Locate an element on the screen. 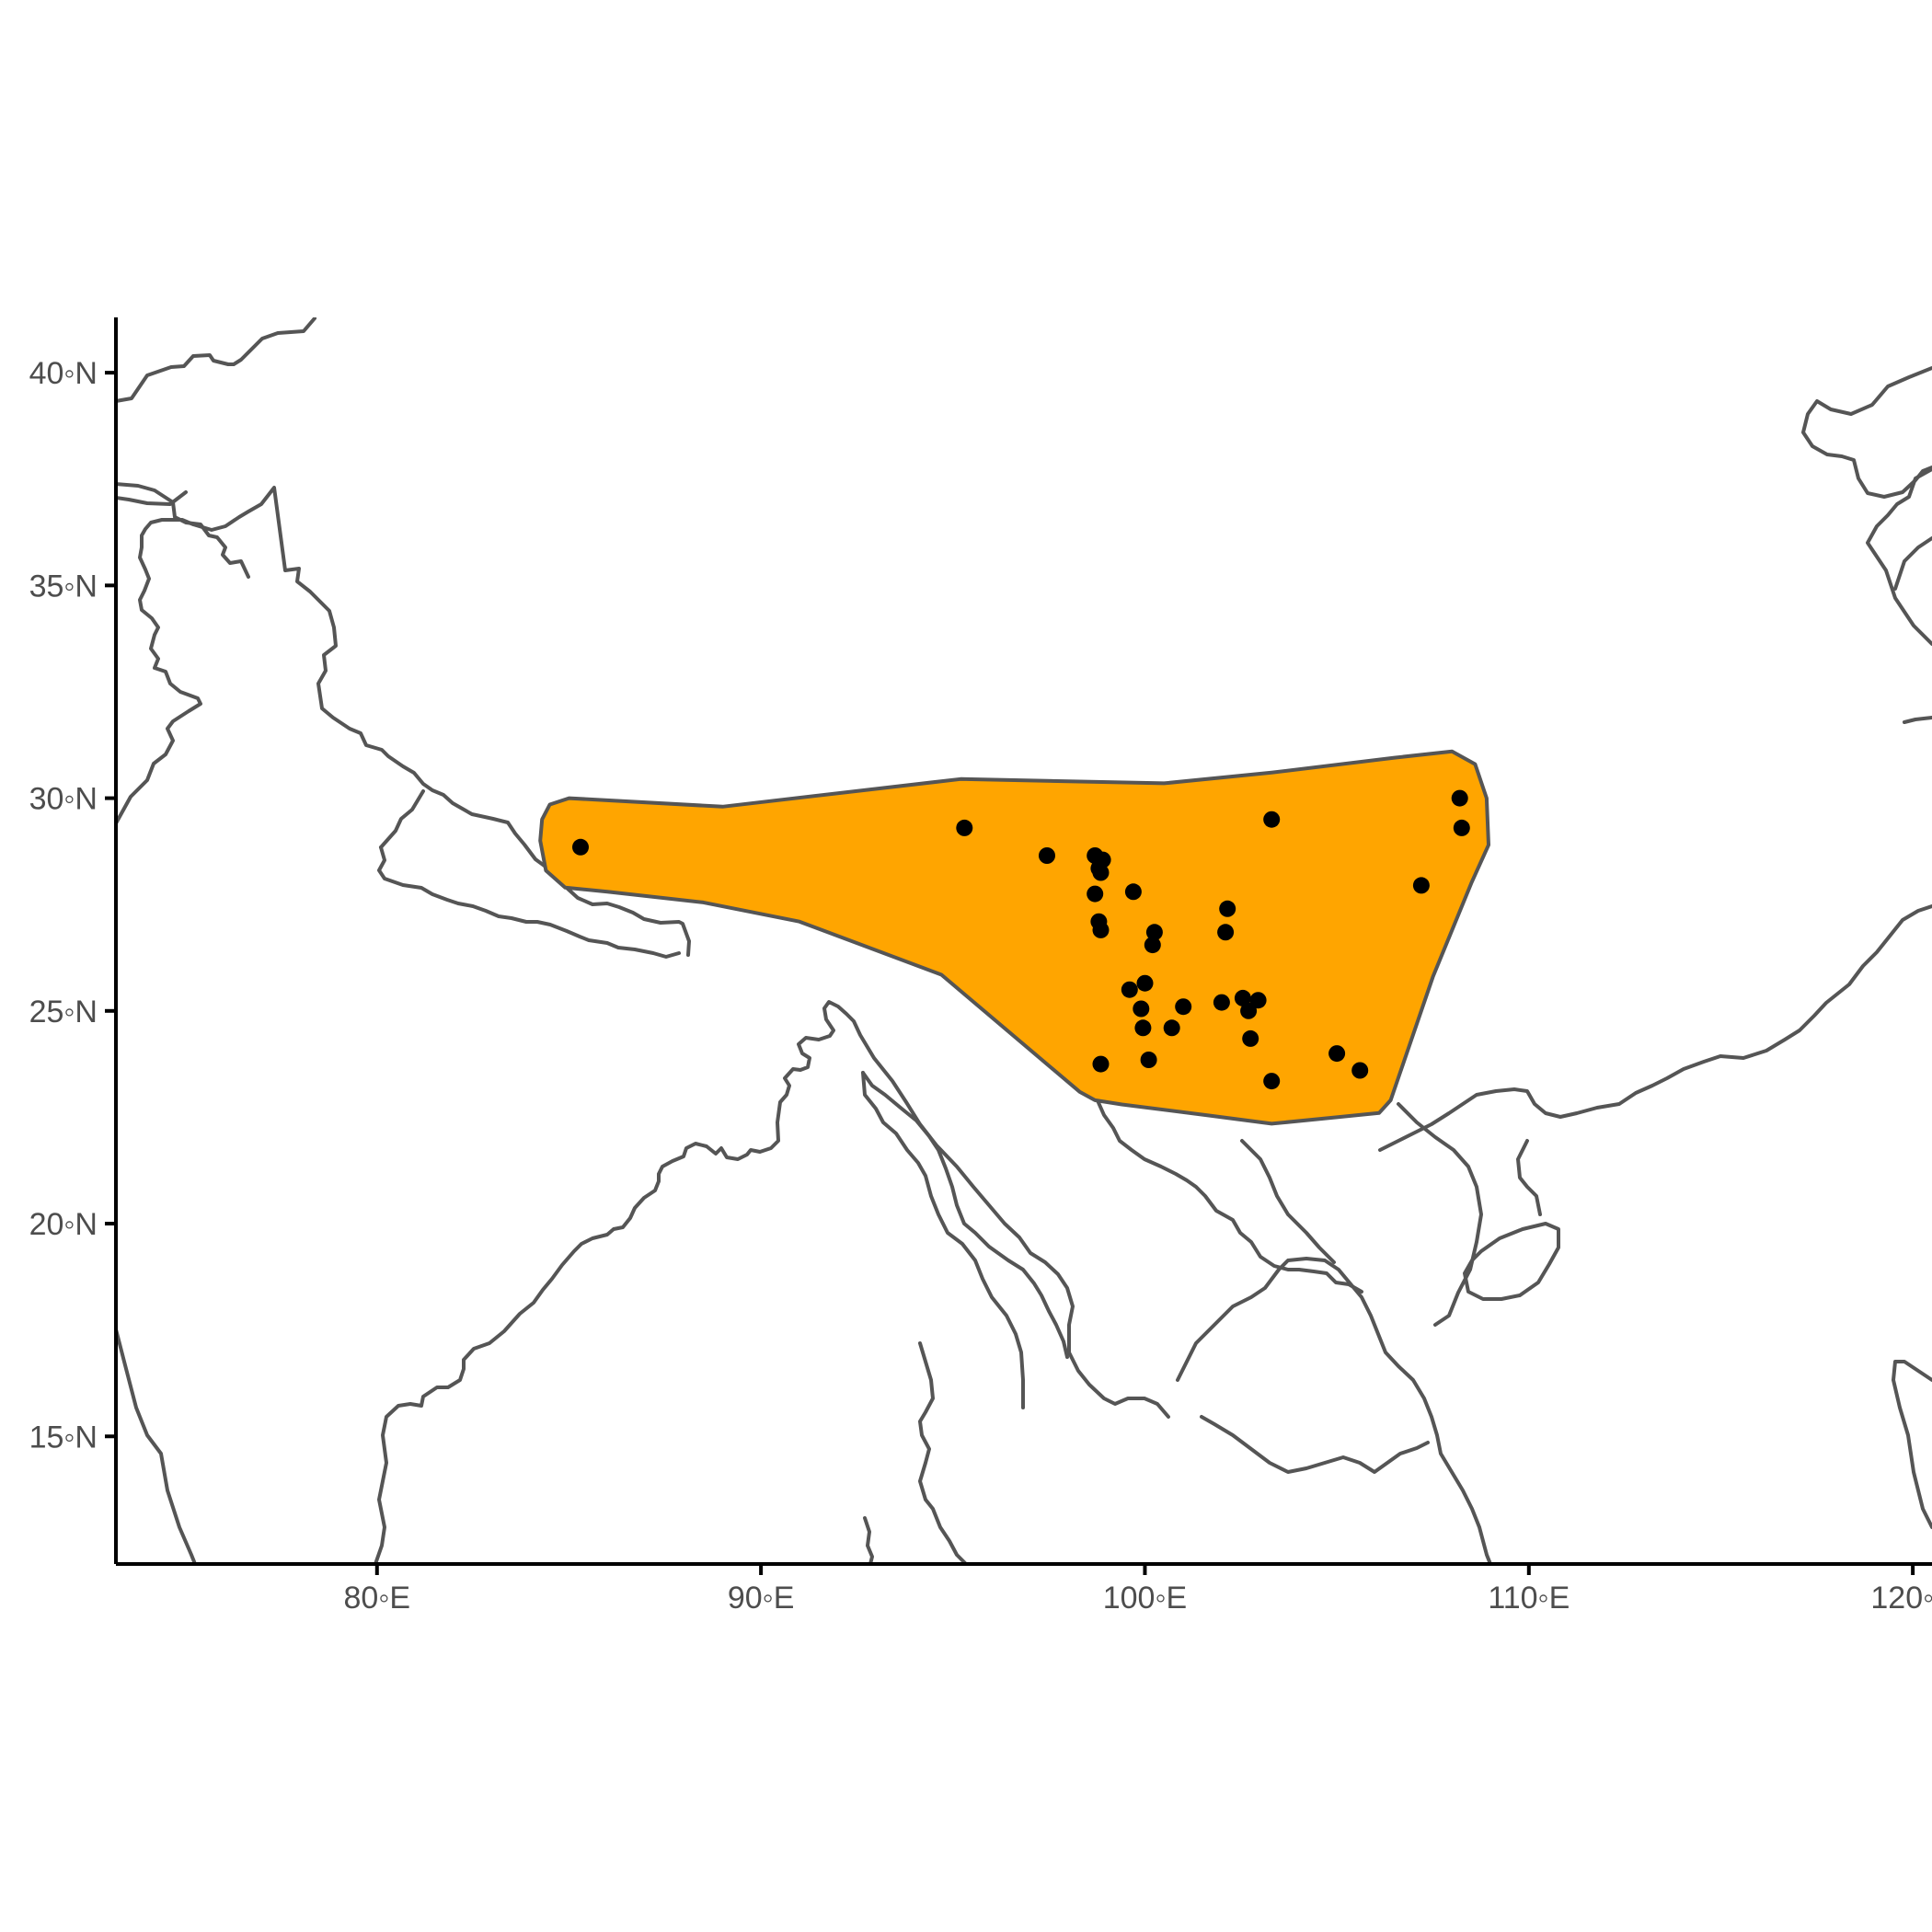 The width and height of the screenshot is (1932, 1932). y-tick-label: 40◦N is located at coordinates (63, 373).